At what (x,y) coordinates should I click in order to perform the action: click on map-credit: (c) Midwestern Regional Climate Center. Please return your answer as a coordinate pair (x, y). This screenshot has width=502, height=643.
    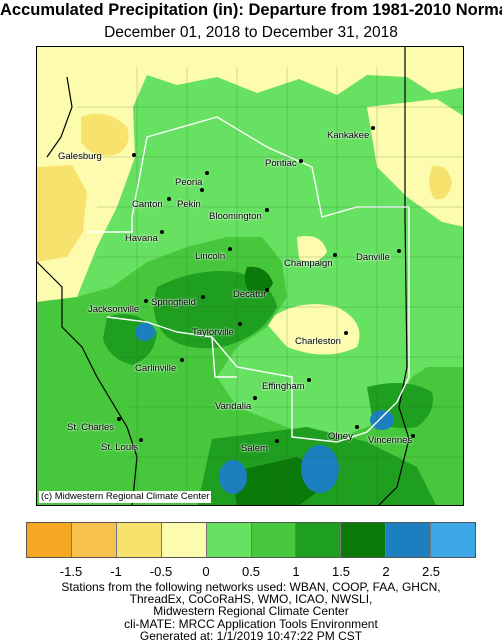
    Looking at the image, I should click on (125, 497).